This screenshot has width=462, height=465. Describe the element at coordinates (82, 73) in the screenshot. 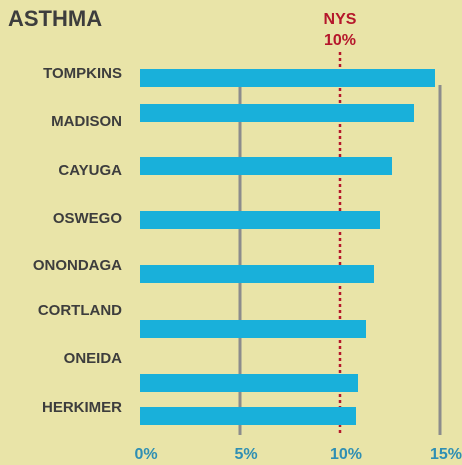

I see `y-tick-label: TOMPKINS` at that location.